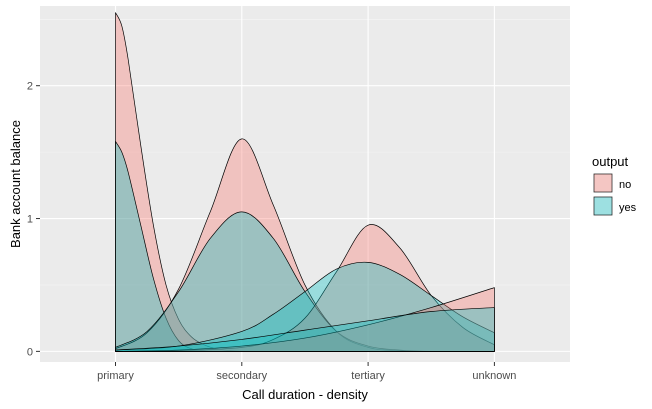 Image resolution: width=652 pixels, height=409 pixels. I want to click on legend-key-yes, so click(603, 206).